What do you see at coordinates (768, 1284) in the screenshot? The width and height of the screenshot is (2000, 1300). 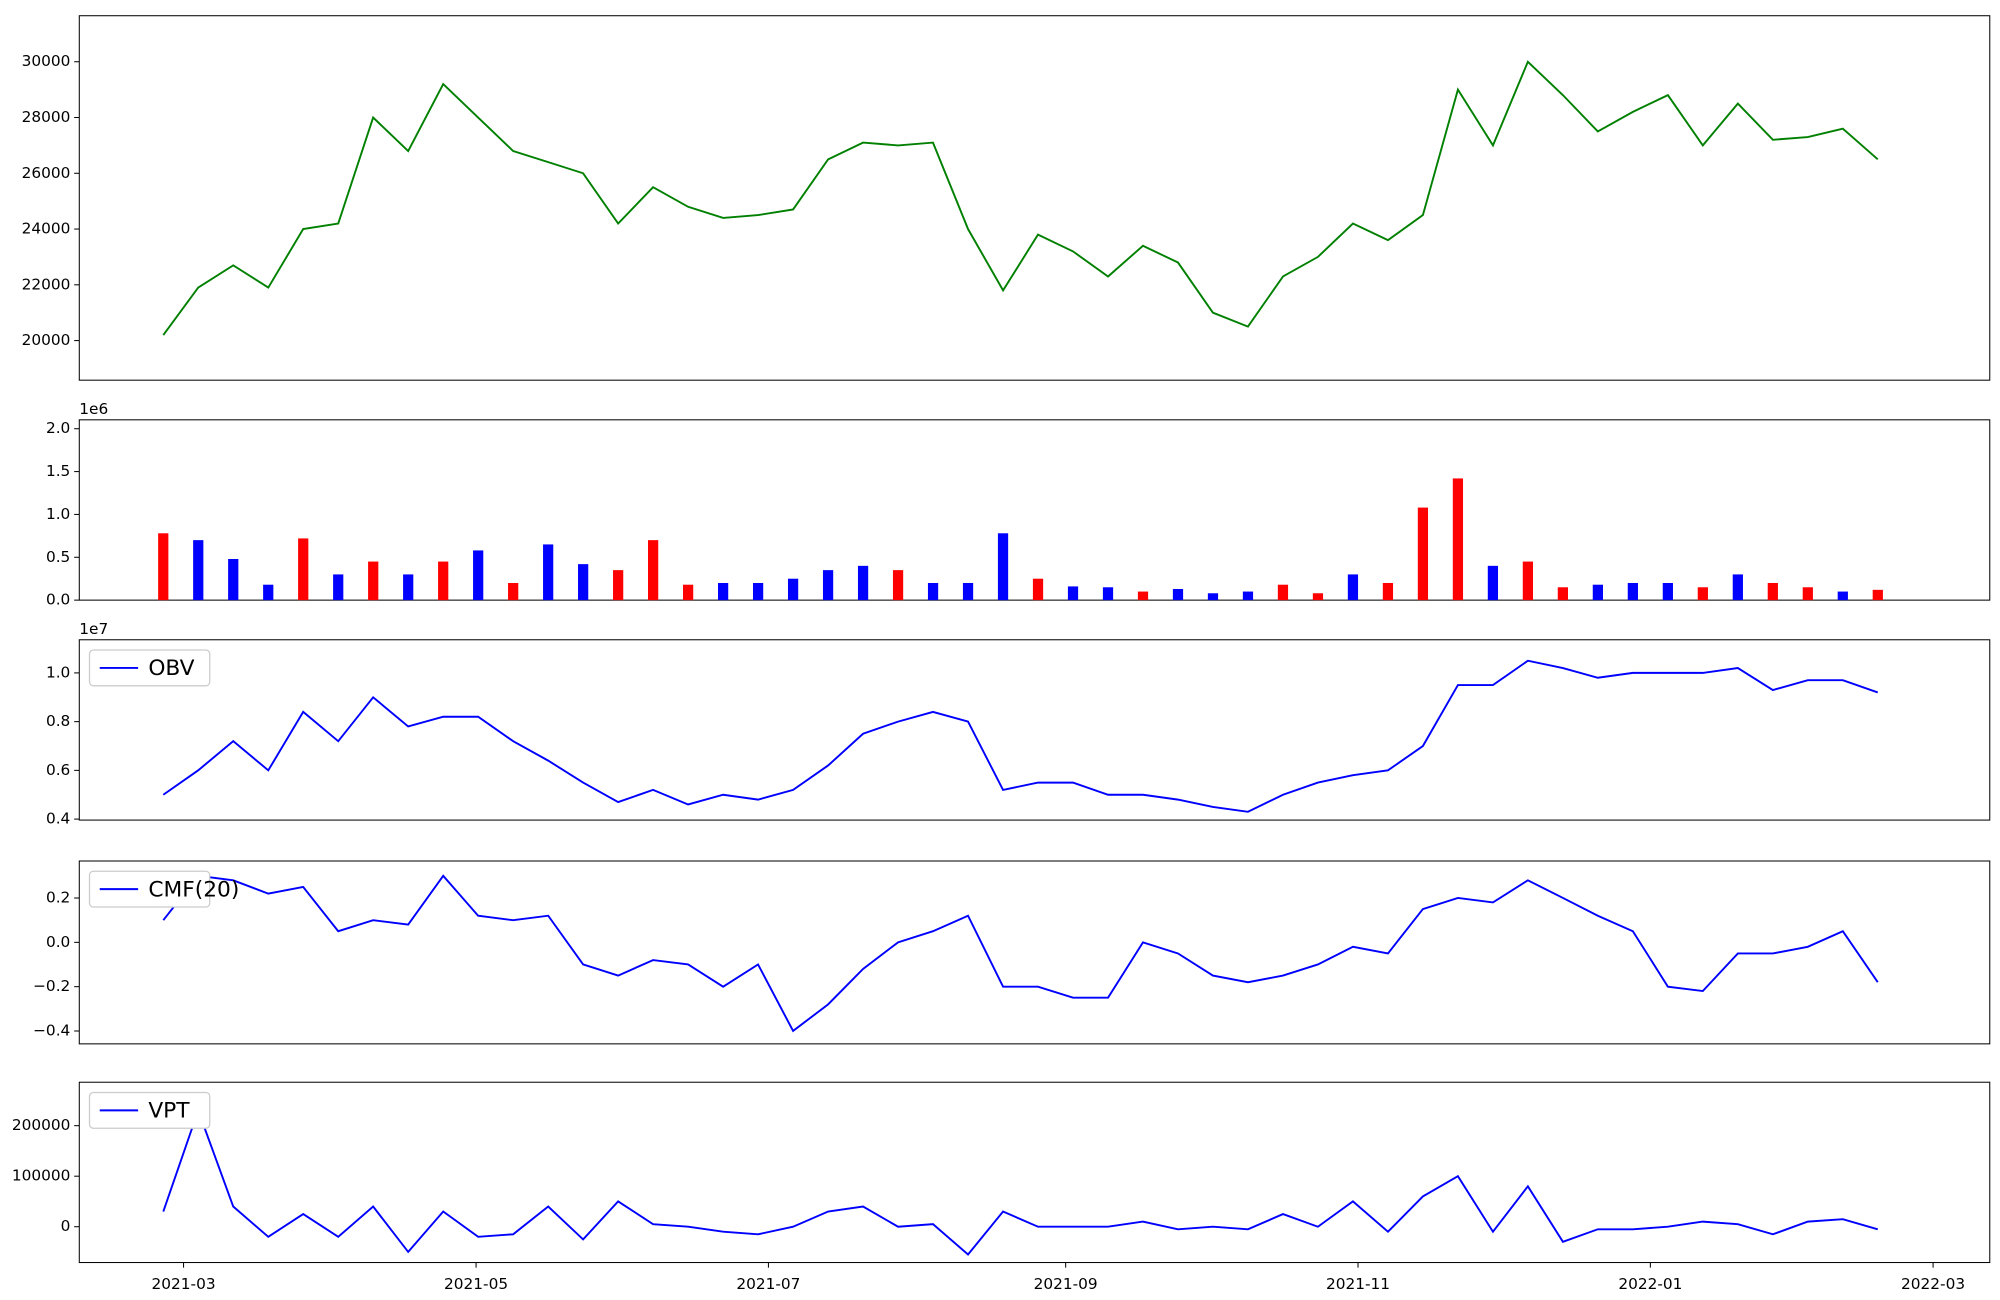 I see `x-tick-label: 2021-07` at bounding box center [768, 1284].